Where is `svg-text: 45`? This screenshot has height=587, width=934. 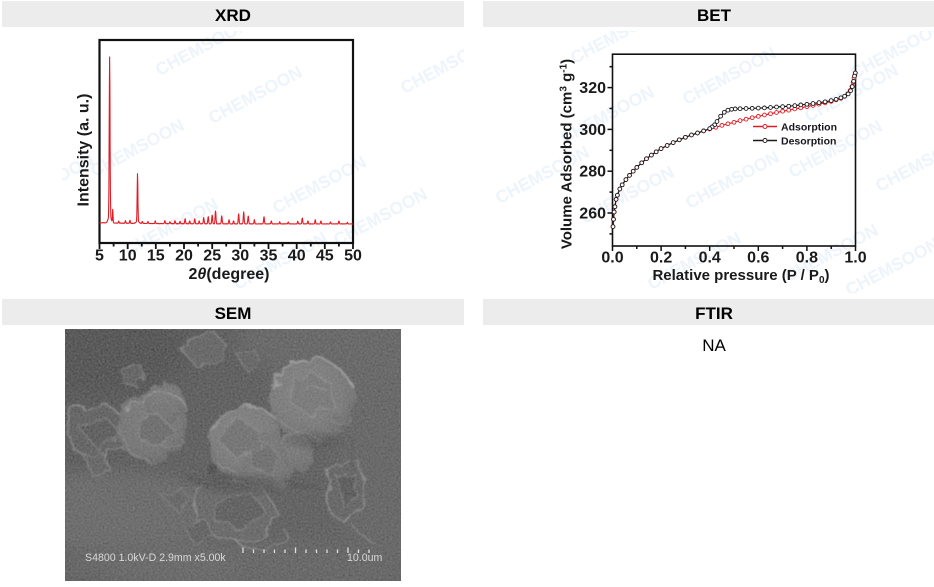
svg-text: 45 is located at coordinates (325, 256).